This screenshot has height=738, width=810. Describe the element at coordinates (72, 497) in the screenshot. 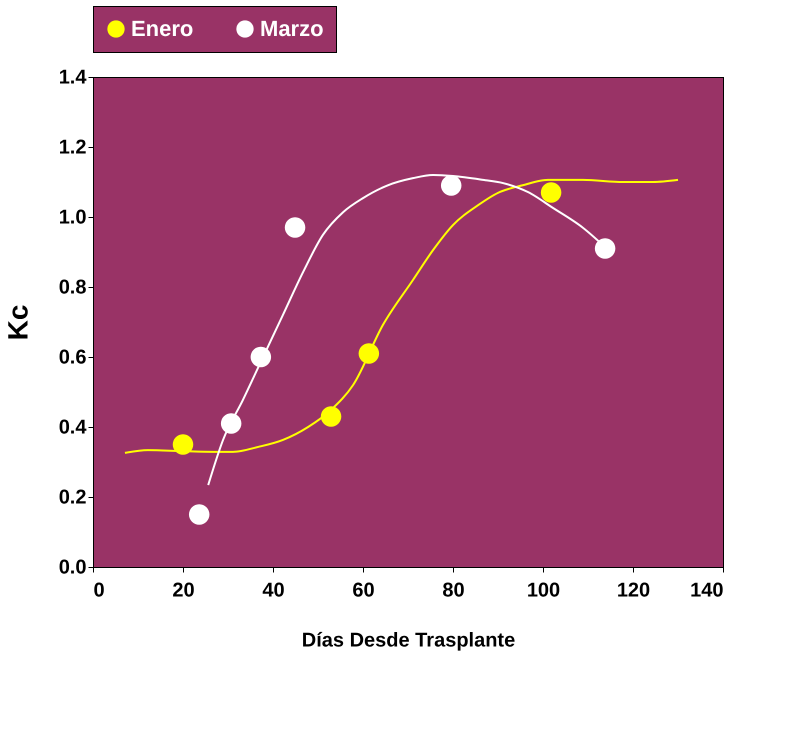

I see `y-tick-label: 0.2` at that location.